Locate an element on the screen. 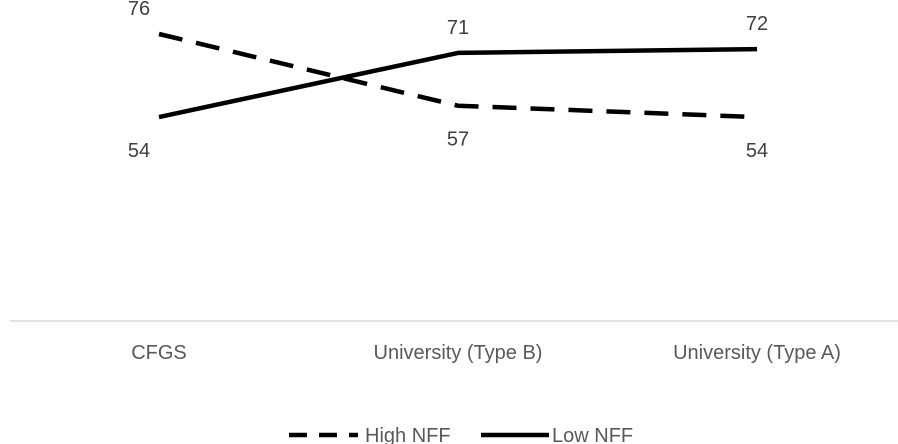  x-tick-label: CFGS is located at coordinates (159, 353).